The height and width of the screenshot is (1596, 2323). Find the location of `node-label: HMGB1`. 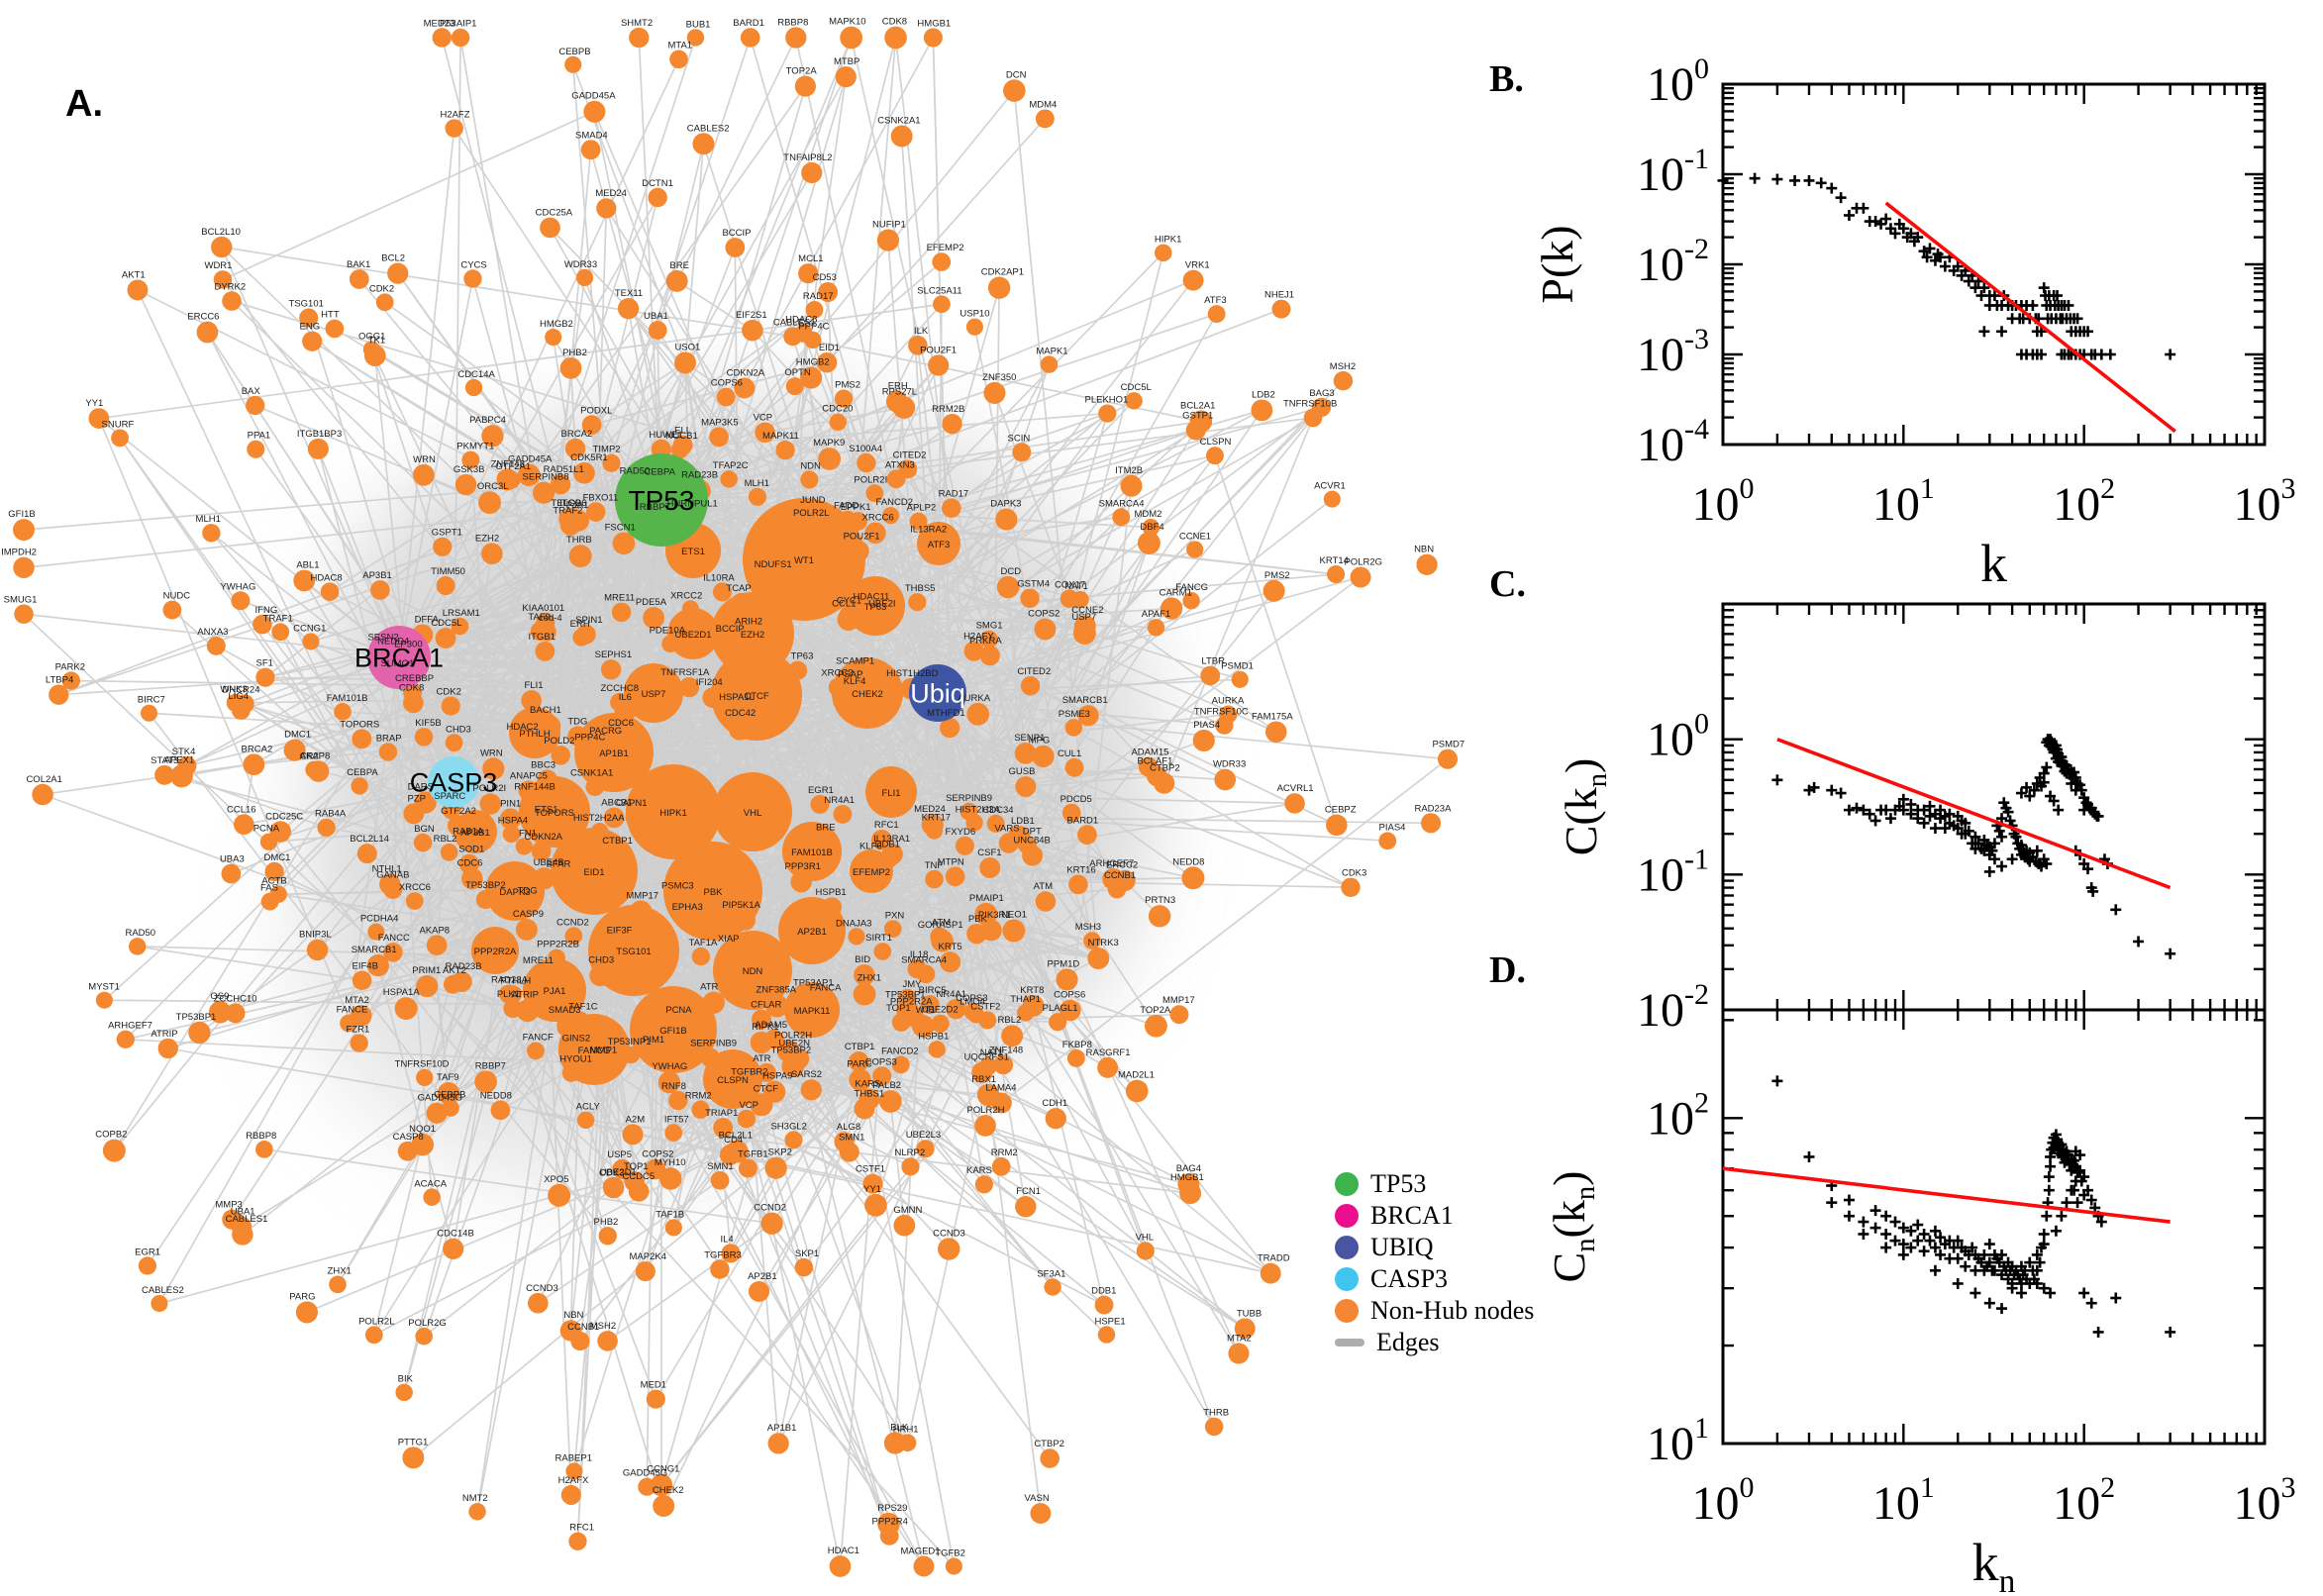

node-label: HMGB1 is located at coordinates (934, 23).